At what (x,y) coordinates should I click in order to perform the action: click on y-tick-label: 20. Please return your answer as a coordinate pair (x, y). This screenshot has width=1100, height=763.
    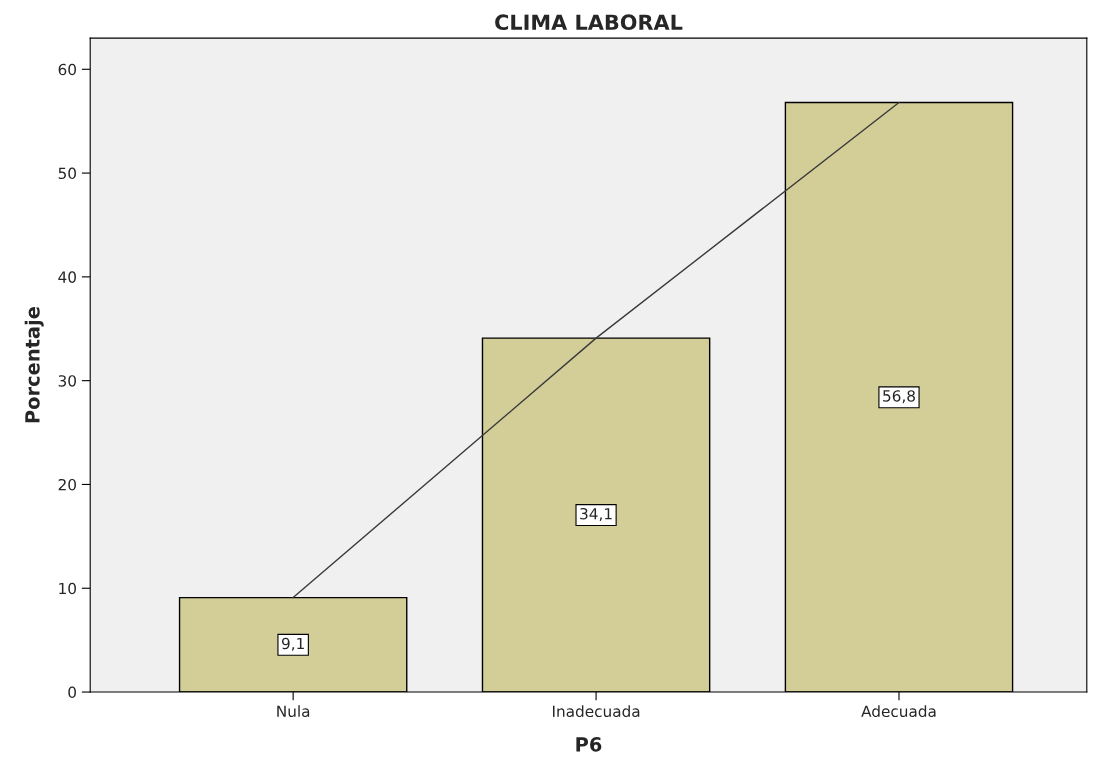
    Looking at the image, I should click on (67, 484).